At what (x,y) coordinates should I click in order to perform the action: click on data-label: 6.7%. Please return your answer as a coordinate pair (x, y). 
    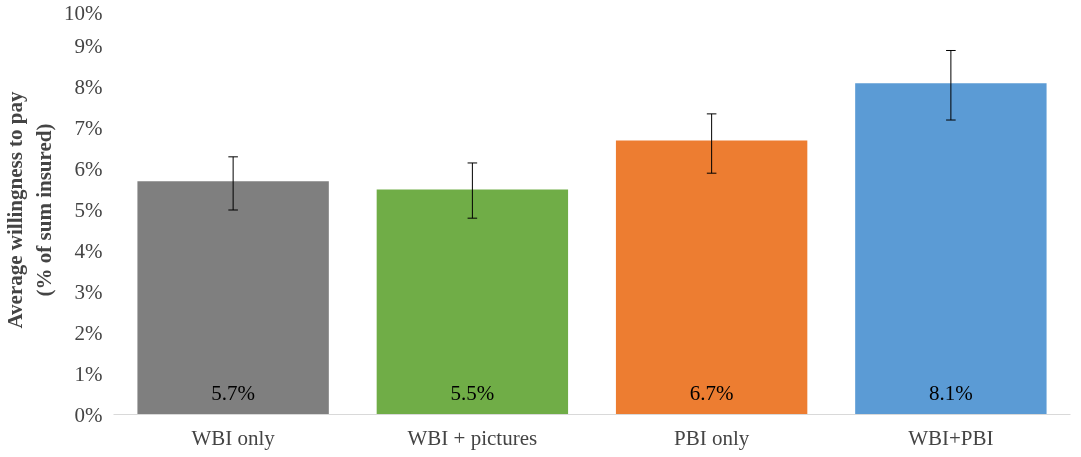
    Looking at the image, I should click on (711, 392).